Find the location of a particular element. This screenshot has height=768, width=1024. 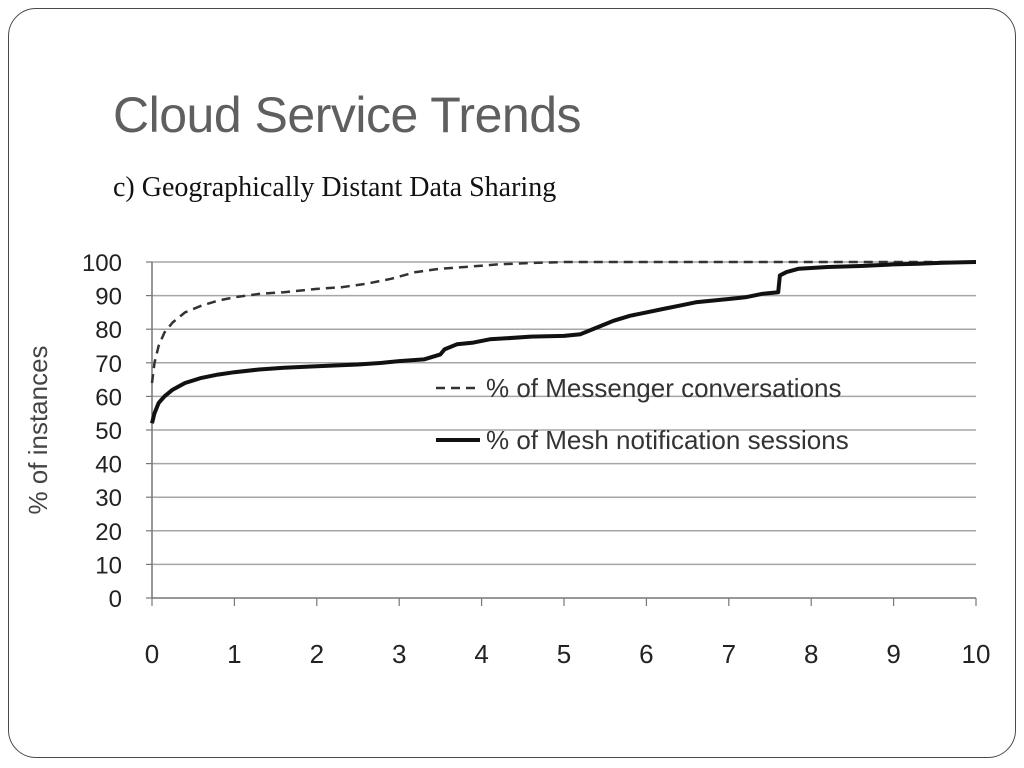

y-tick-label: 100 is located at coordinates (102, 263).